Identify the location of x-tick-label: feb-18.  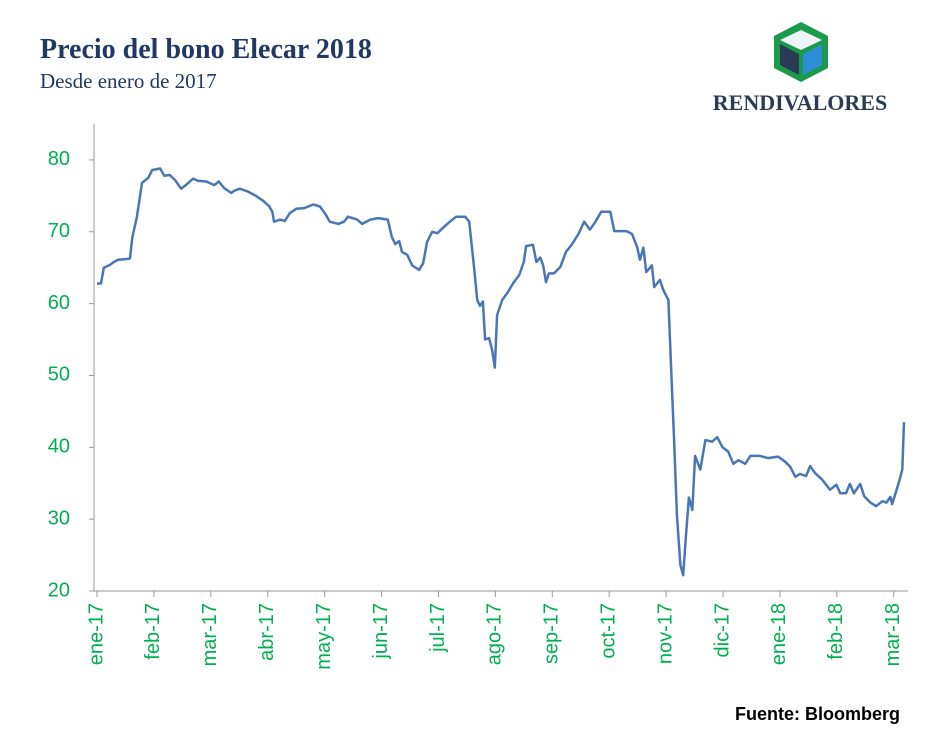
(836, 631).